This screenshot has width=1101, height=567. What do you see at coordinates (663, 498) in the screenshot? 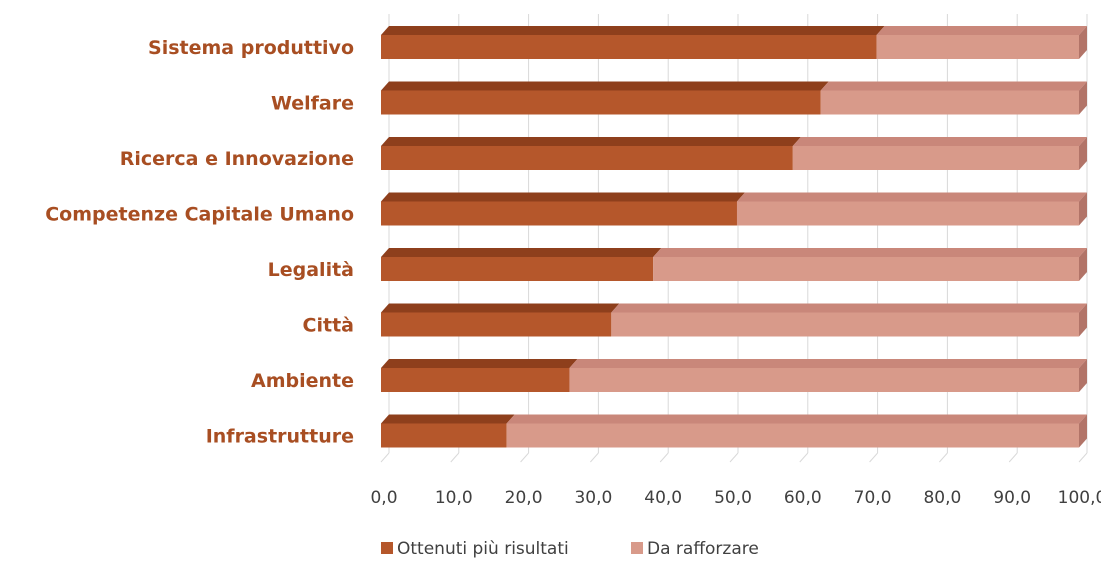
I see `x-tick-label: 40,0` at bounding box center [663, 498].